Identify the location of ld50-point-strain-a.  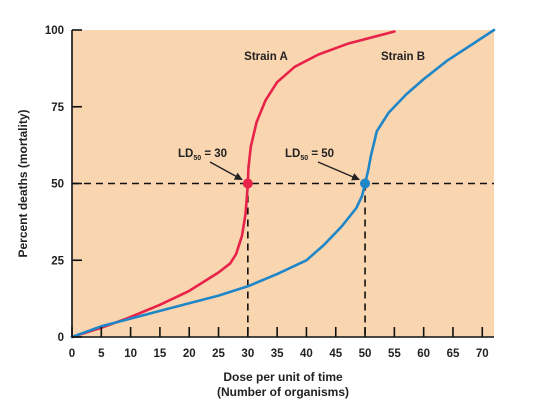
(247, 183).